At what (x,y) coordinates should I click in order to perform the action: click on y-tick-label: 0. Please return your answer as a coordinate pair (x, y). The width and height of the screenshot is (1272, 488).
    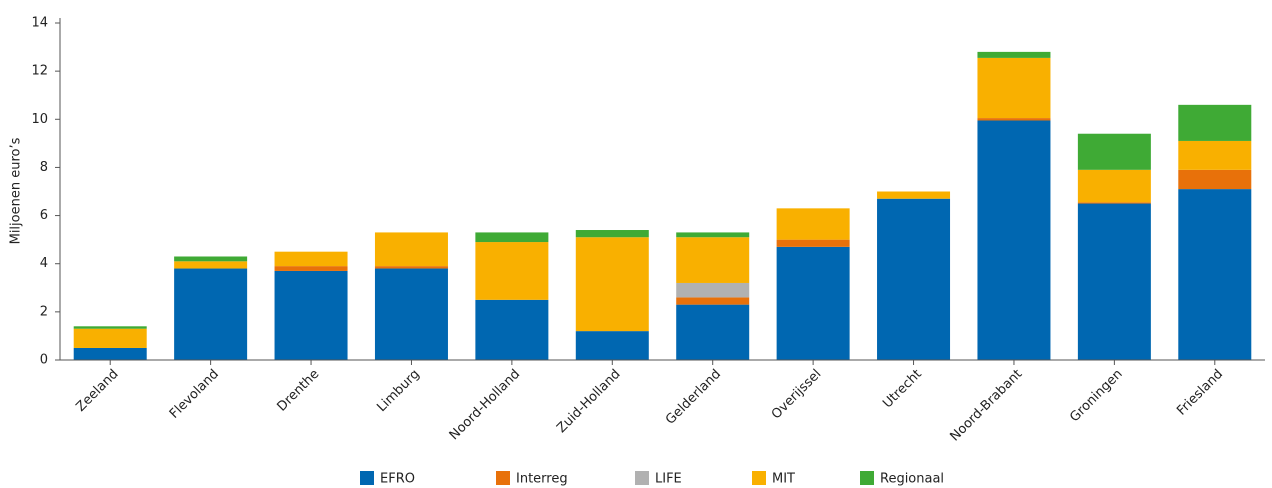
    Looking at the image, I should click on (44, 360).